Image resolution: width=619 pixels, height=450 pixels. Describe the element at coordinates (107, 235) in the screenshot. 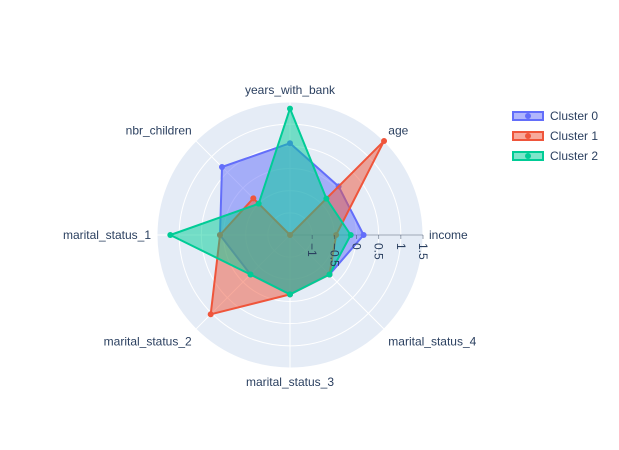

I see `category-label: marital_status_1` at that location.